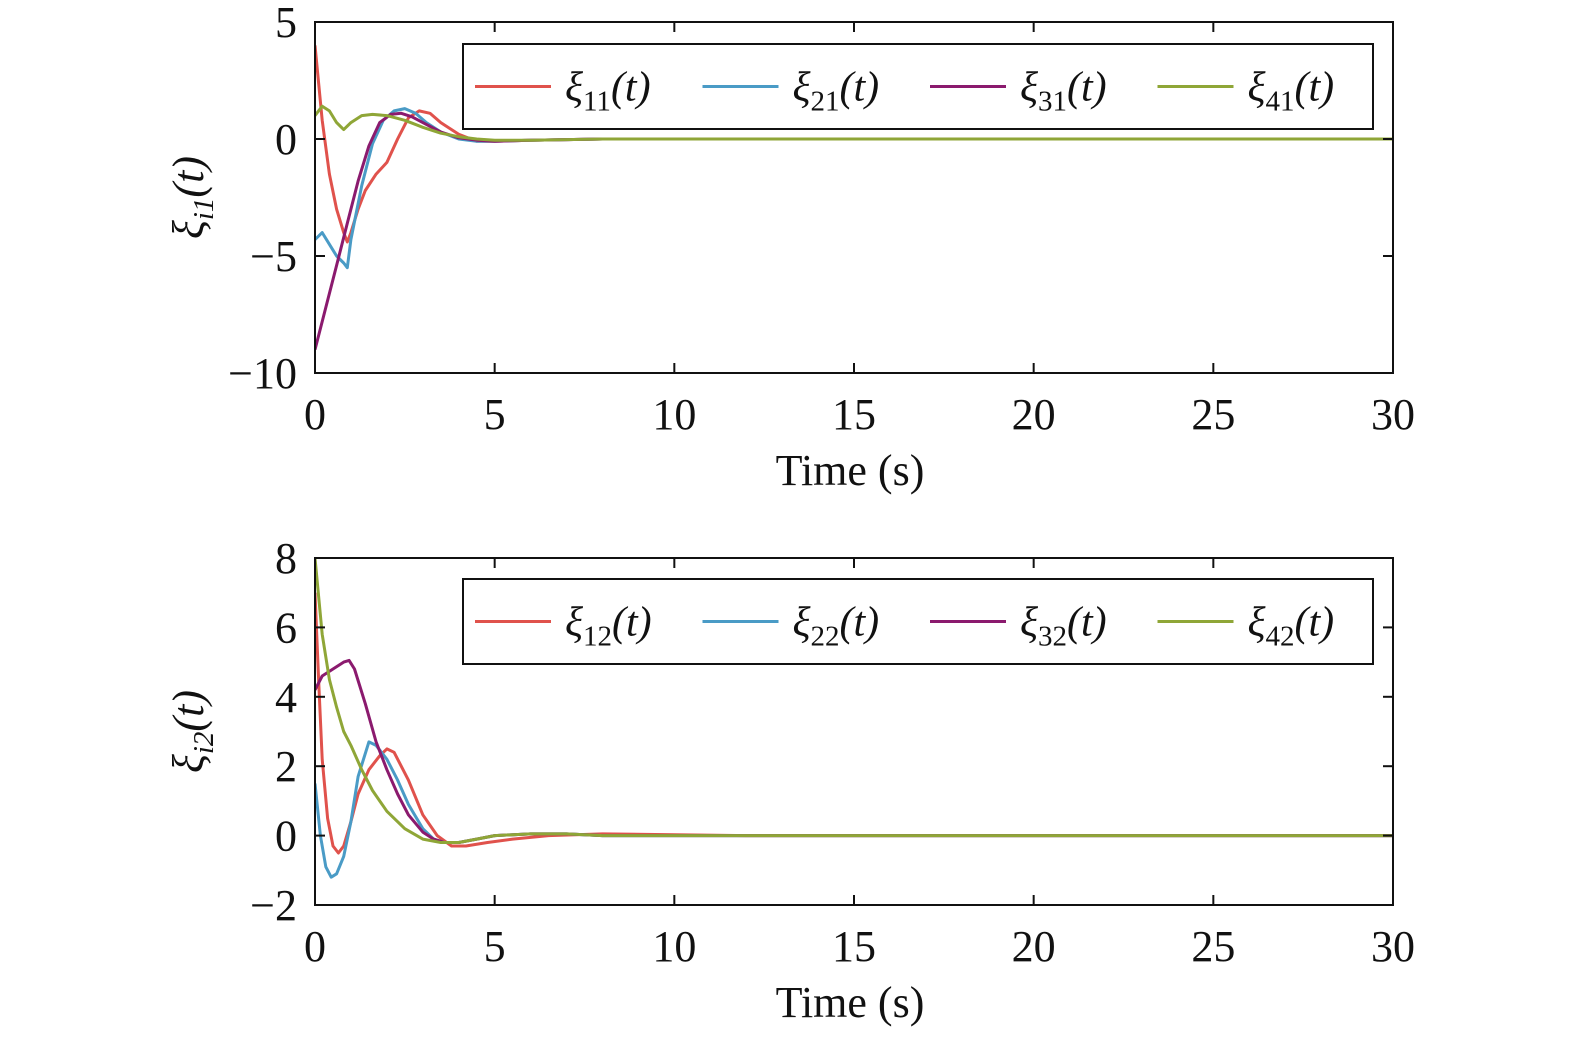  Describe the element at coordinates (286, 766) in the screenshot. I see `y-tick-label: 2` at that location.